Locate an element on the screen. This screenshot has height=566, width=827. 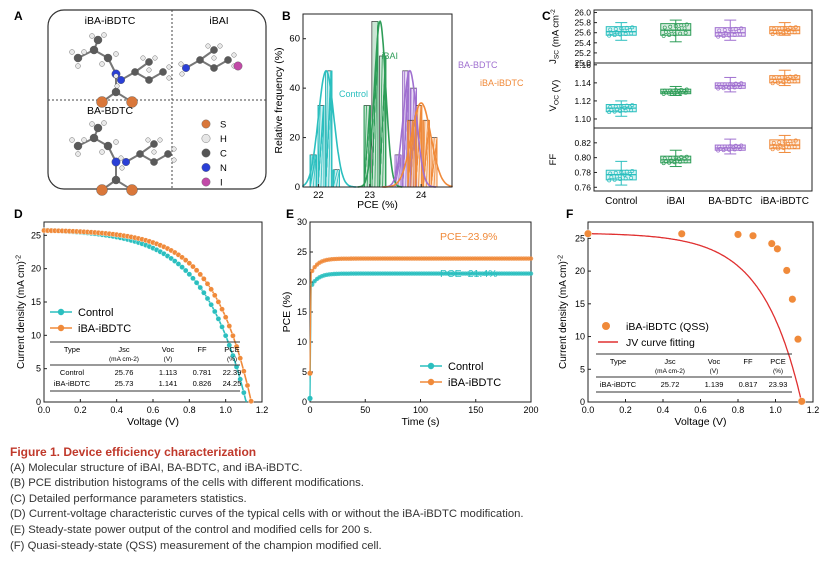
table-header: FF is located at coordinates (748, 361).